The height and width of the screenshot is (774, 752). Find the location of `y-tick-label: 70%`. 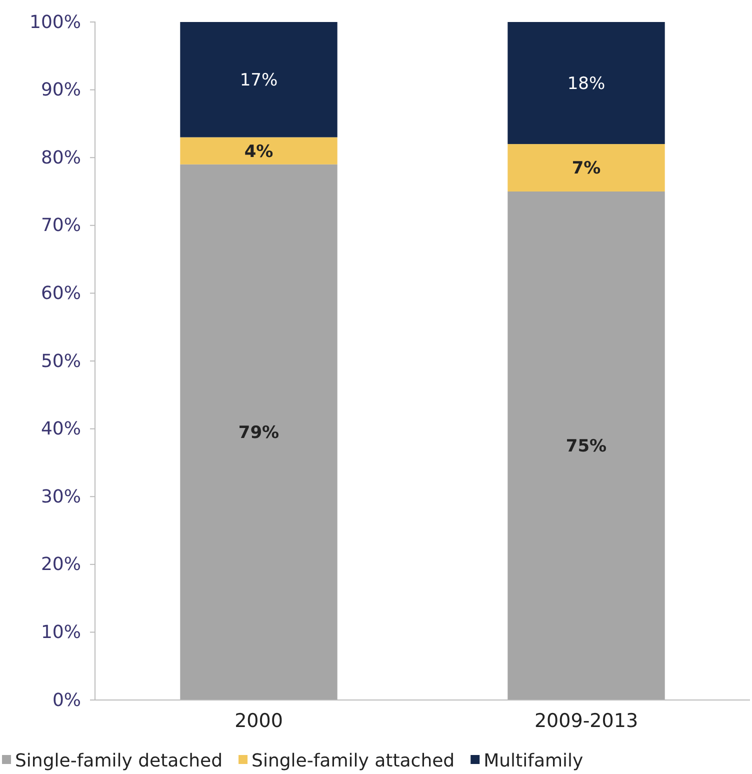

y-tick-label: 70% is located at coordinates (60, 225).